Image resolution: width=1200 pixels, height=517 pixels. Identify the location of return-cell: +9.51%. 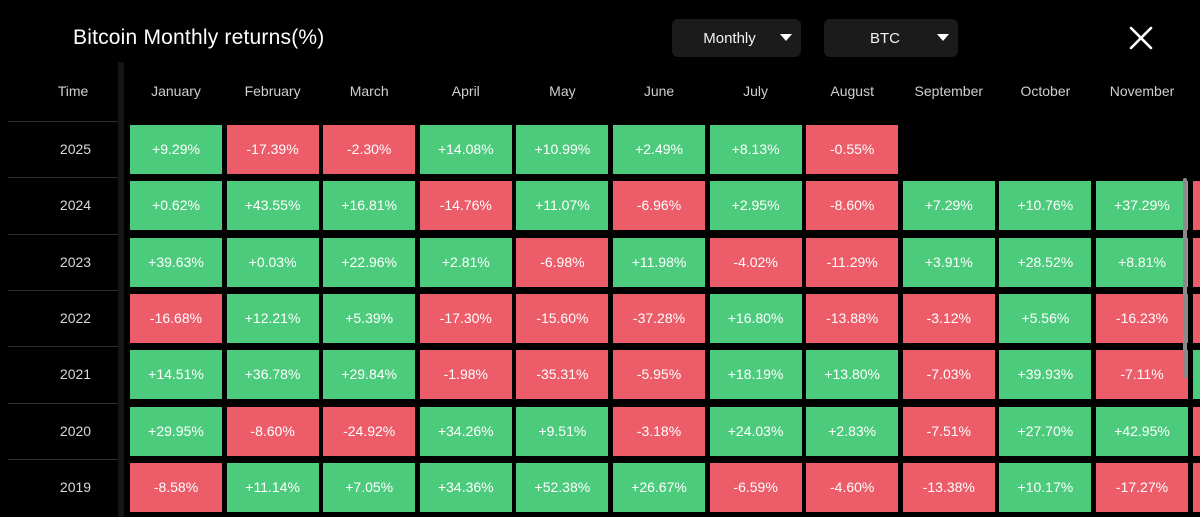
(562, 431).